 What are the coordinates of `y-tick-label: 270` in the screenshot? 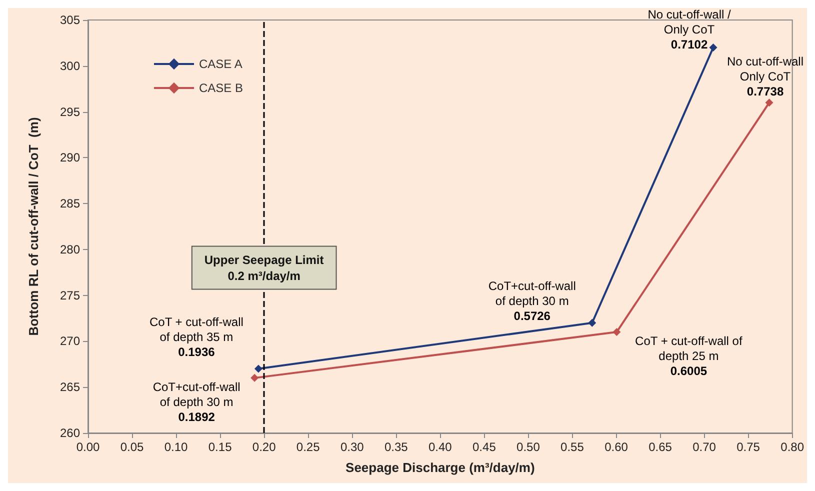 It's located at (70, 341).